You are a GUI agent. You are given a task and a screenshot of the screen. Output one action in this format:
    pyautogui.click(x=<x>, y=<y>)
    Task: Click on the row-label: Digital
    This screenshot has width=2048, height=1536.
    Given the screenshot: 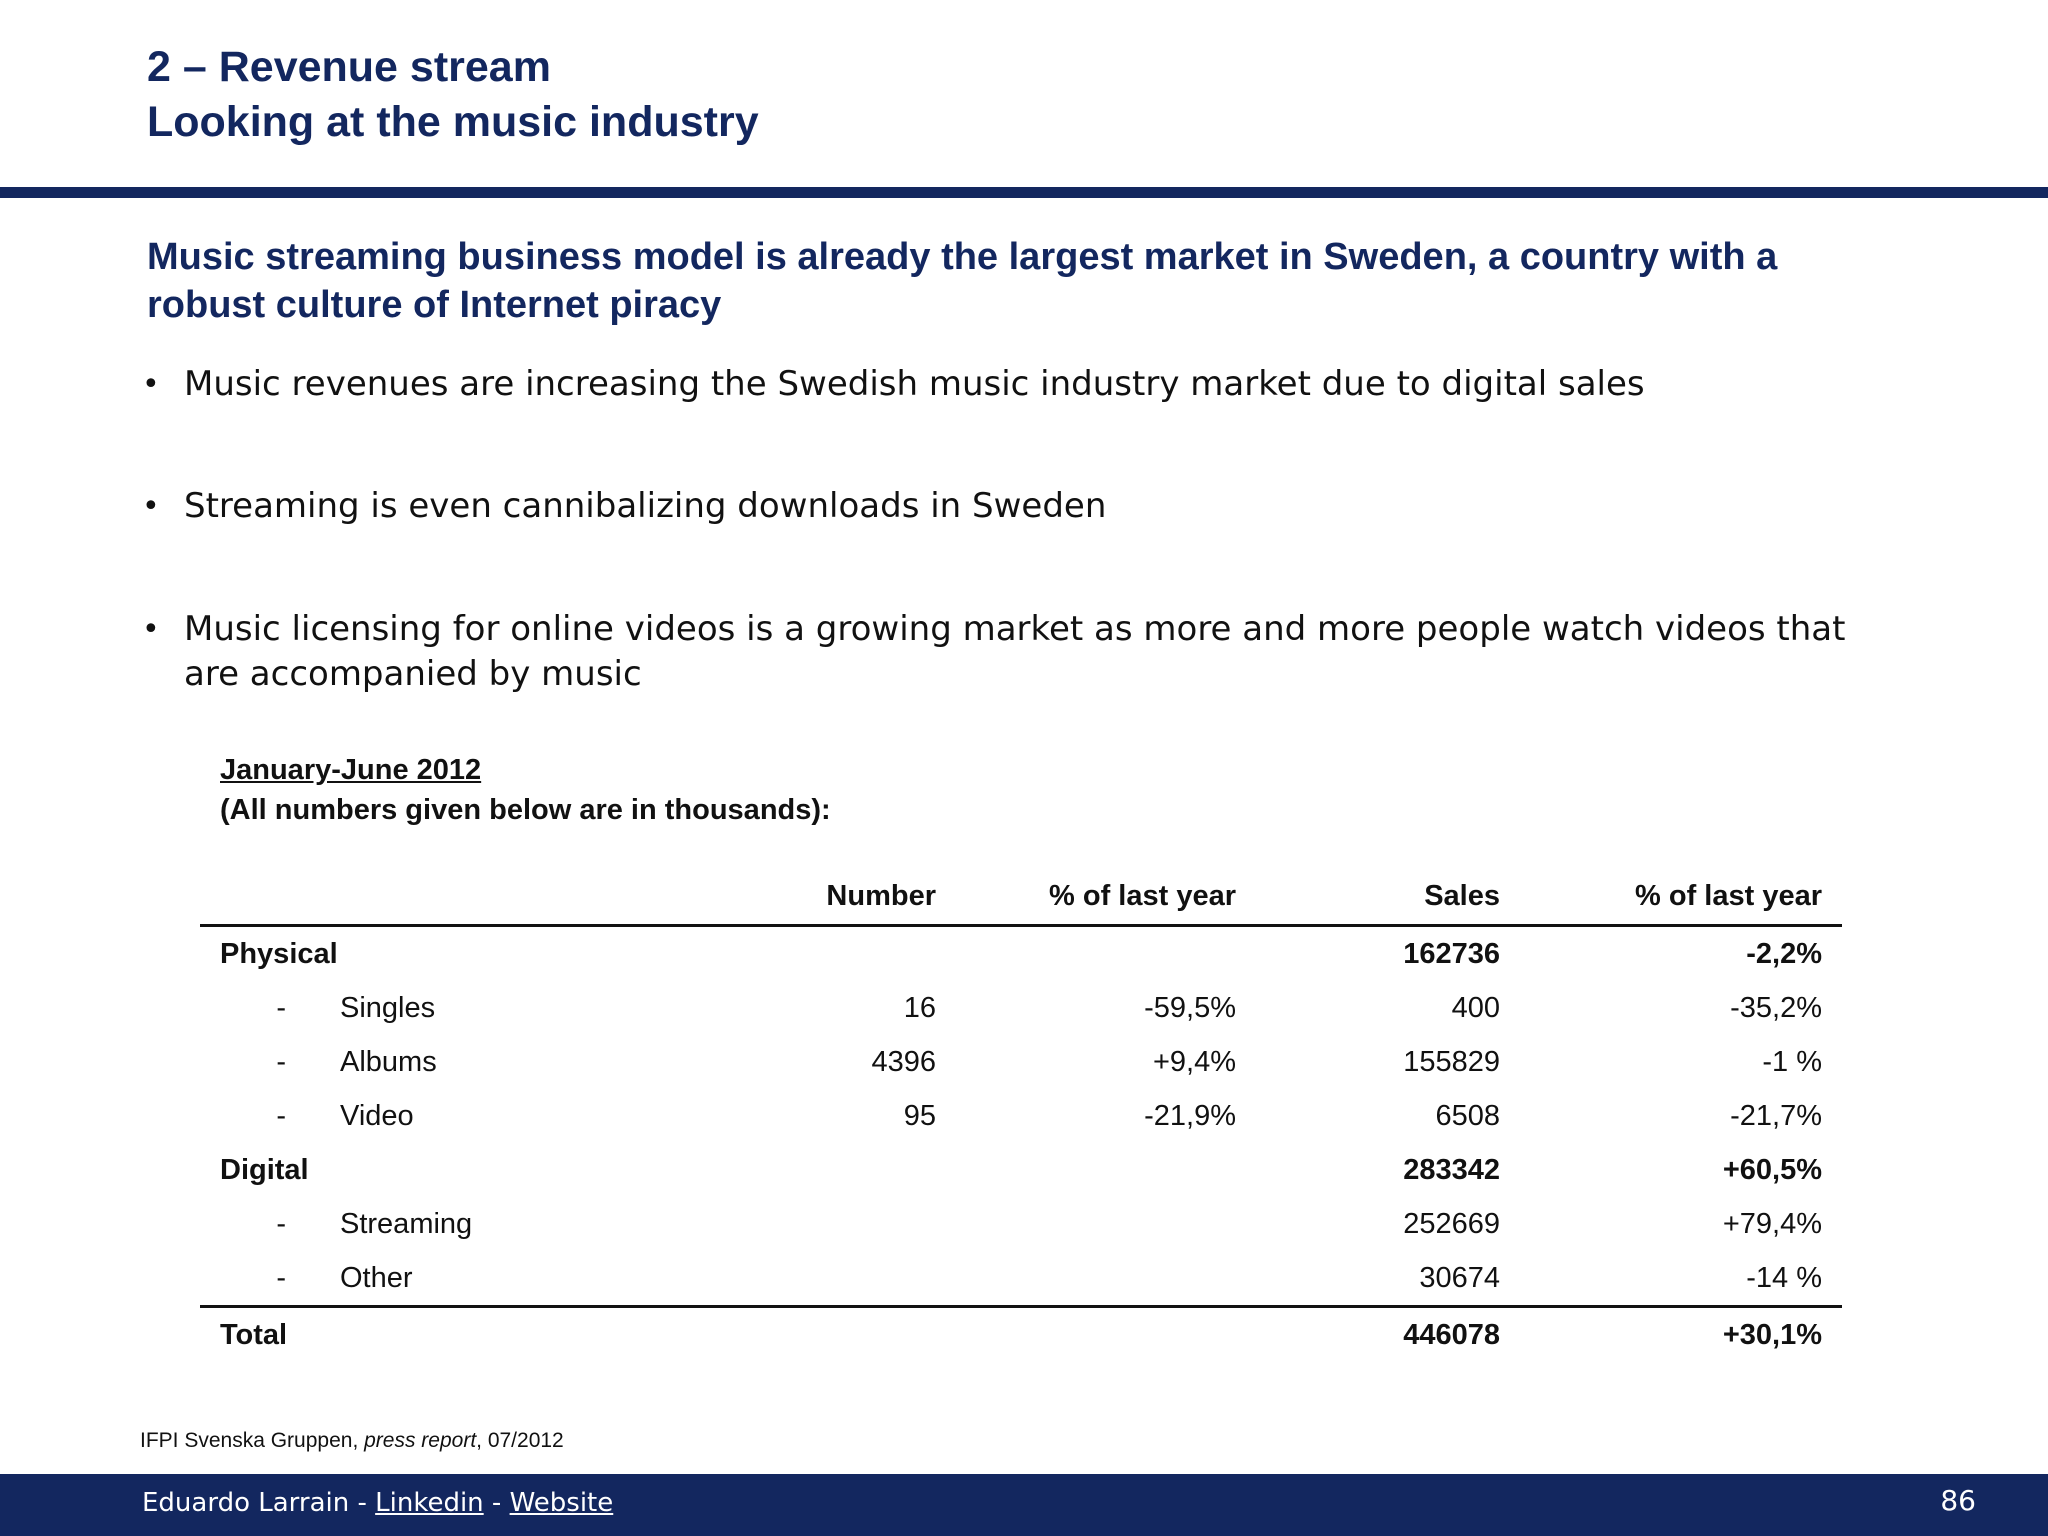 What is the action you would take?
    pyautogui.click(x=264, y=1169)
    